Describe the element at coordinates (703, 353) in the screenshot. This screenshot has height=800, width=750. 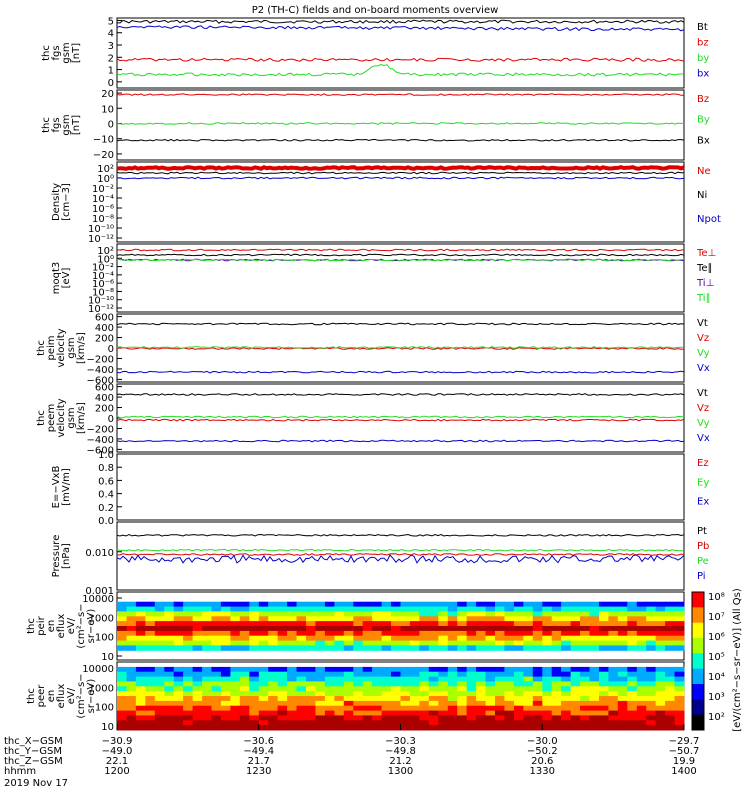
I see `legend-peim-2: Vy` at that location.